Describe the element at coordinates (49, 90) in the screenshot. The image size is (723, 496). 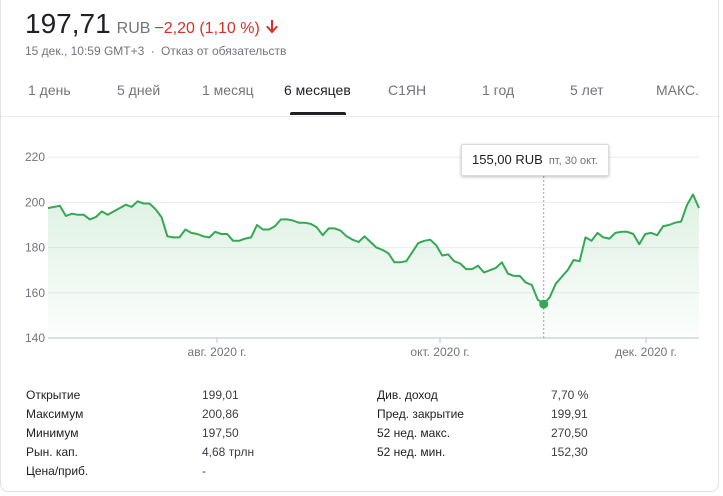
I see `tab-1-day: 1 день` at that location.